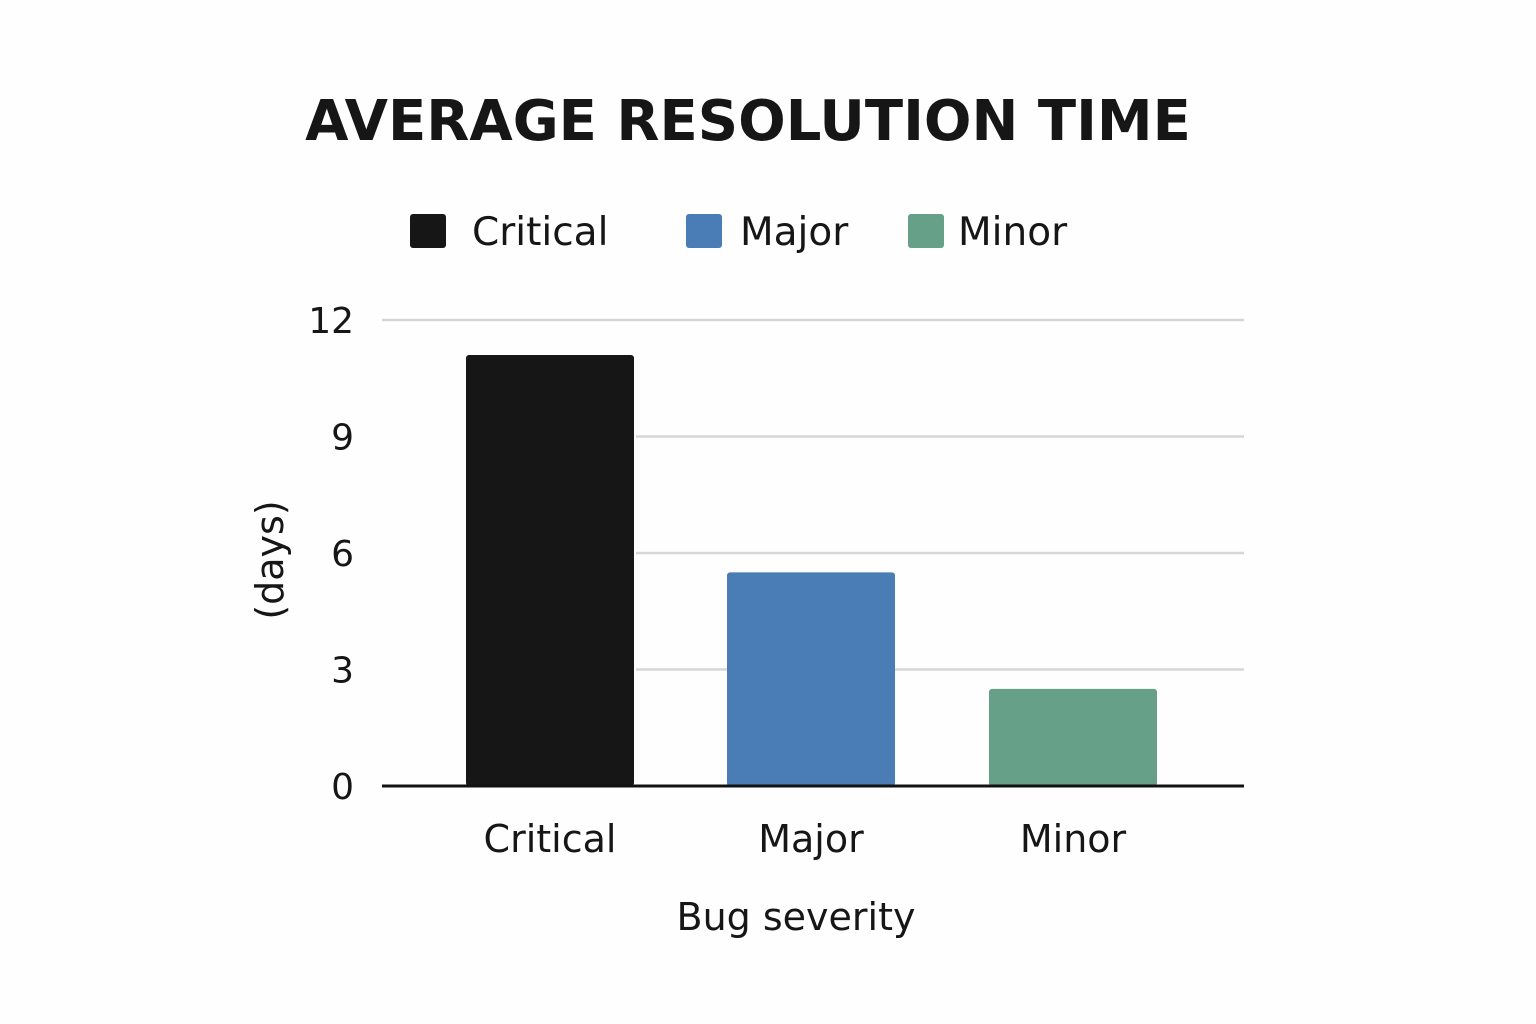 Image resolution: width=1536 pixels, height=1024 pixels. Describe the element at coordinates (342, 671) in the screenshot. I see `y-tick-label-3: 3` at that location.